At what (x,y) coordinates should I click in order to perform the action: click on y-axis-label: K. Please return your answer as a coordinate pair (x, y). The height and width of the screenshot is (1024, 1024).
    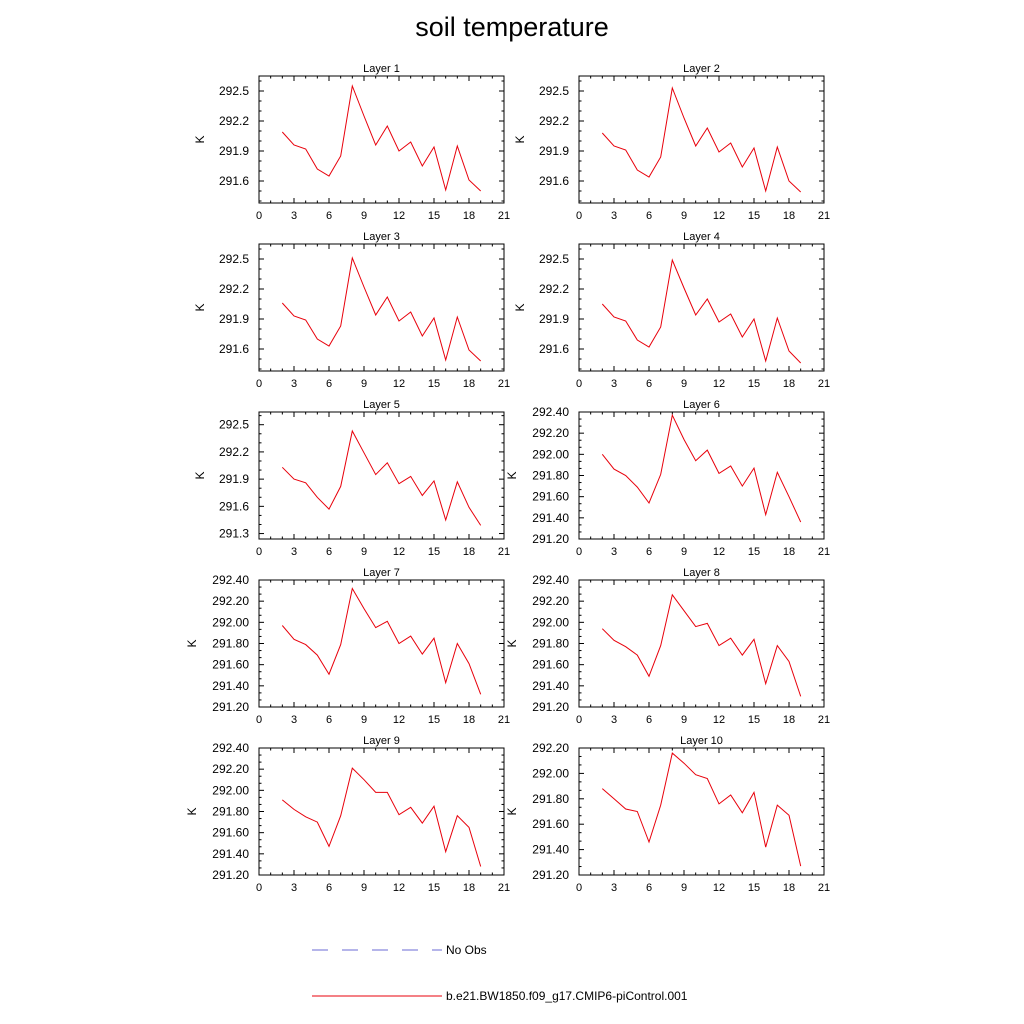
    Looking at the image, I should click on (200, 307).